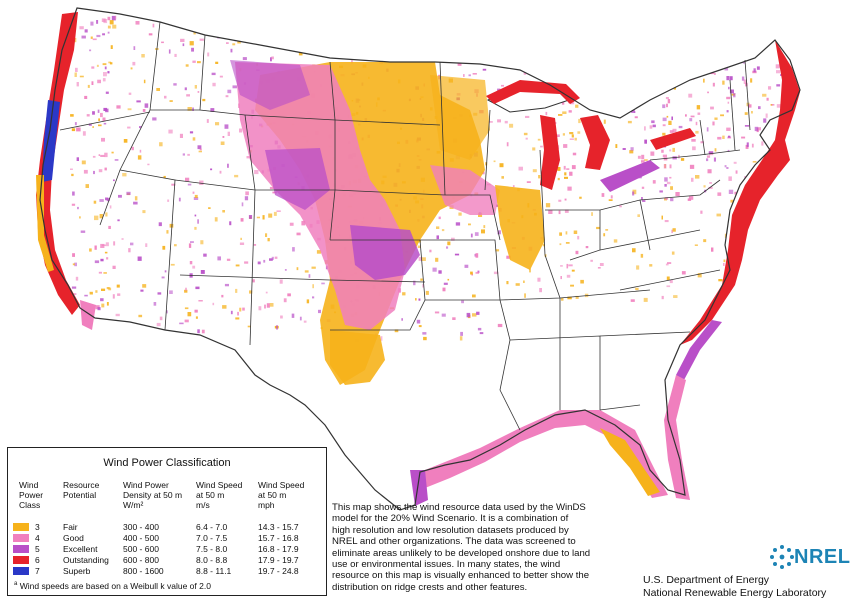 The width and height of the screenshot is (850, 604). What do you see at coordinates (81, 490) in the screenshot?
I see `legend-header-potential: Resource Potential` at bounding box center [81, 490].